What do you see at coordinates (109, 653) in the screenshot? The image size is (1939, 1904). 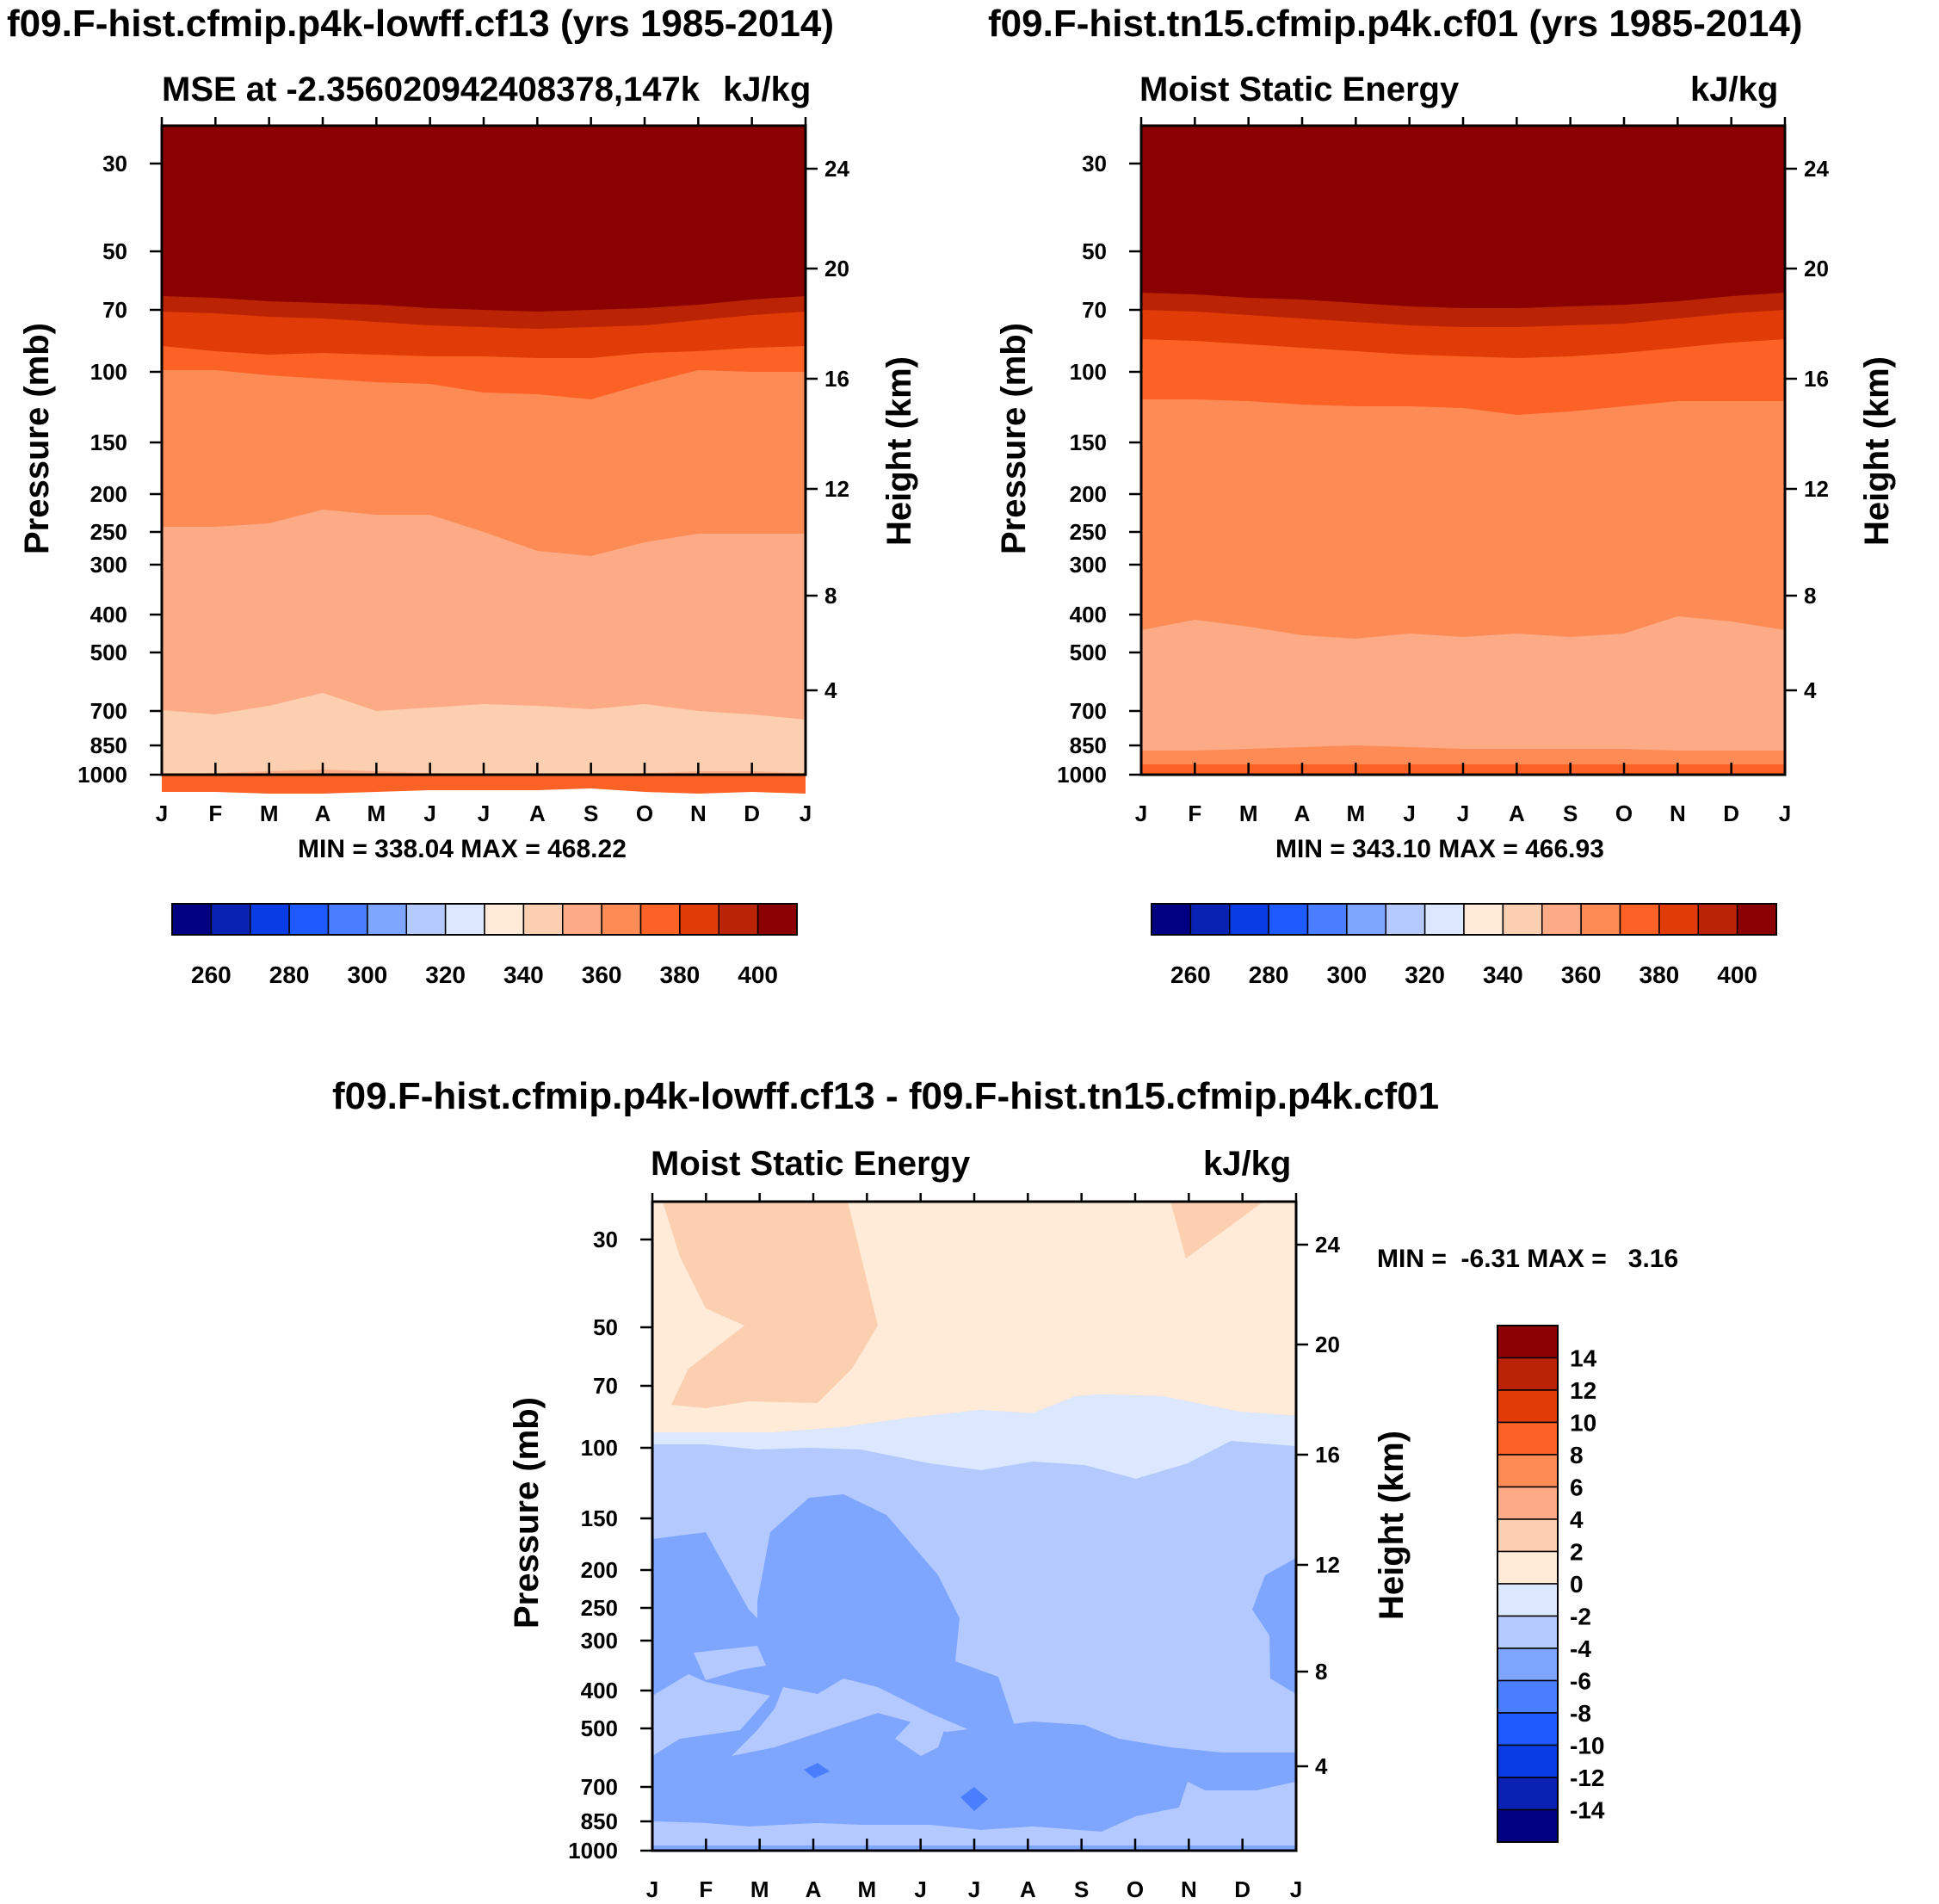 I see `plot1-y-tick-label: 500` at bounding box center [109, 653].